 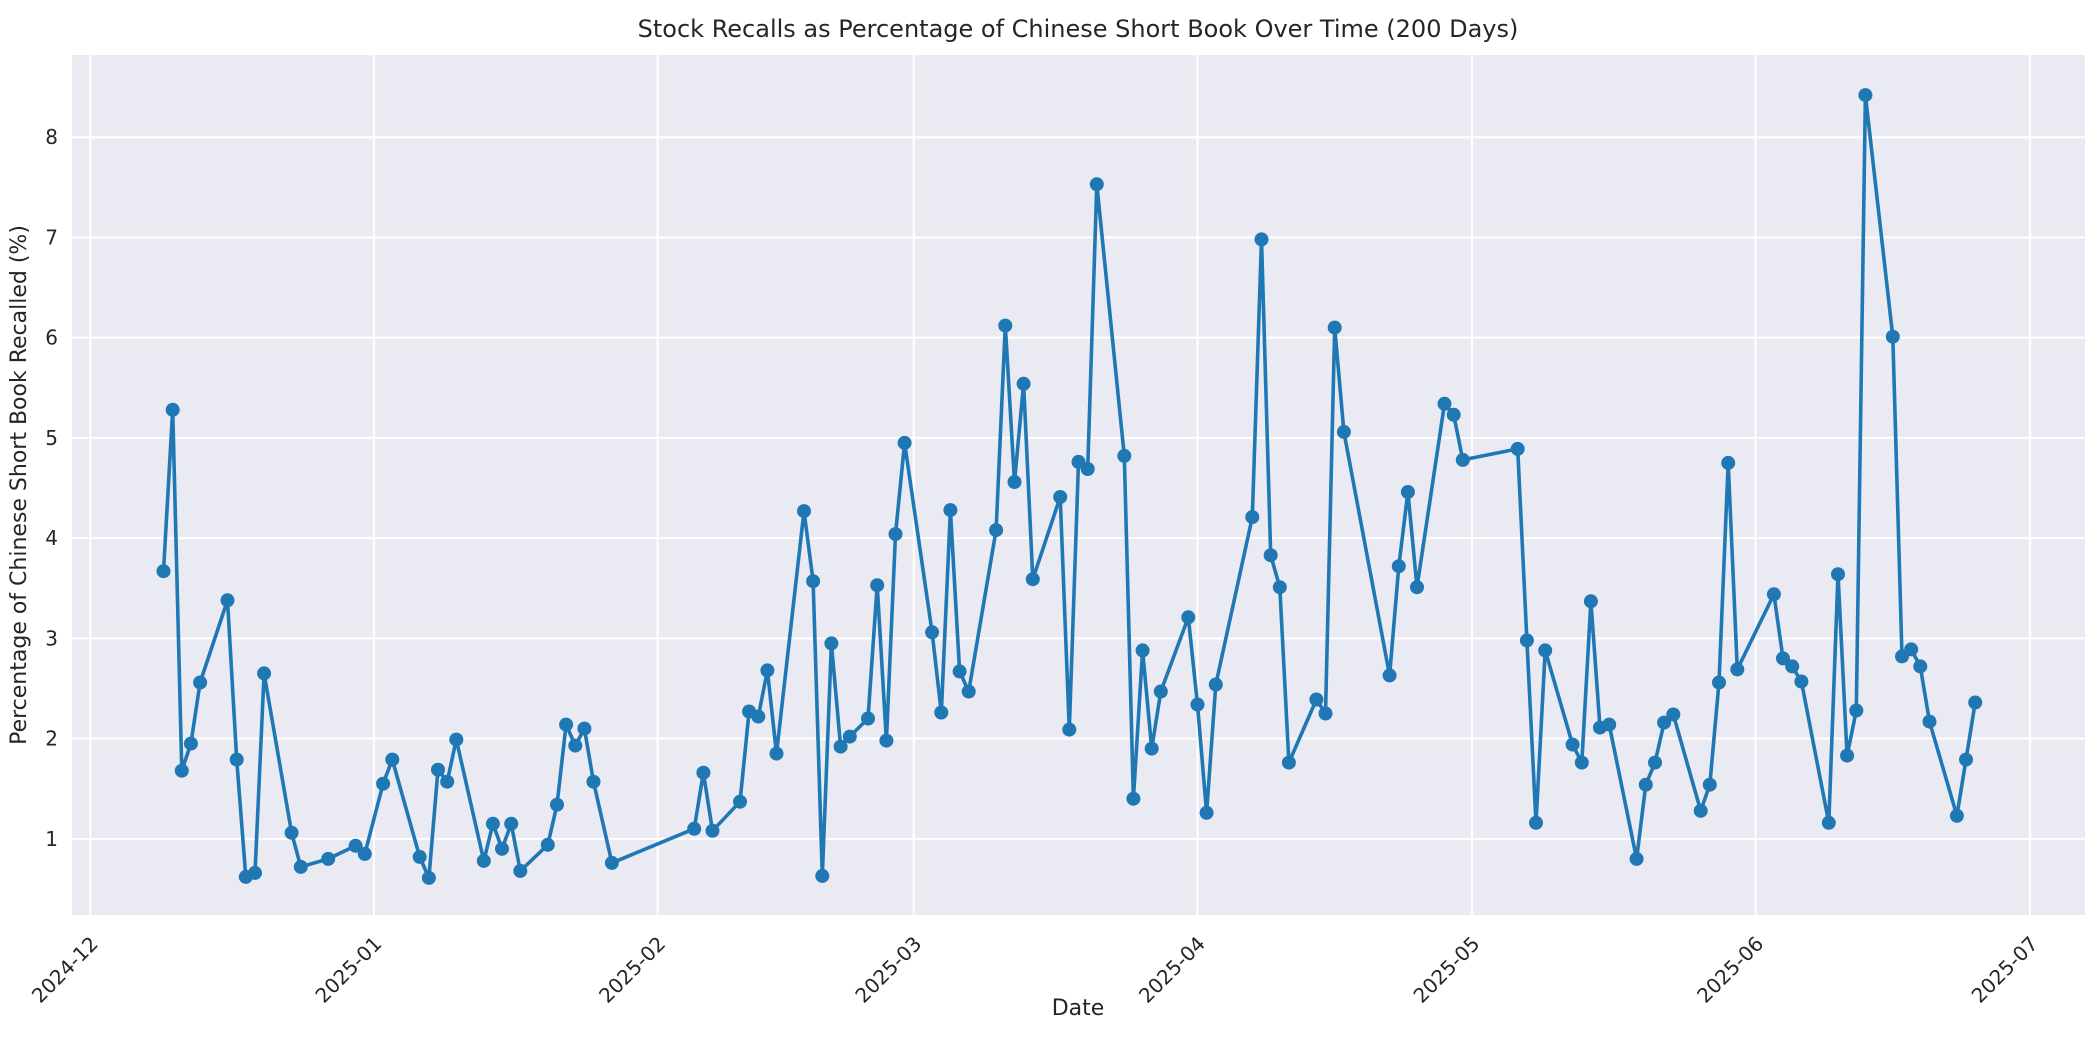 I want to click on y-tick-label: 4, so click(x=51, y=538).